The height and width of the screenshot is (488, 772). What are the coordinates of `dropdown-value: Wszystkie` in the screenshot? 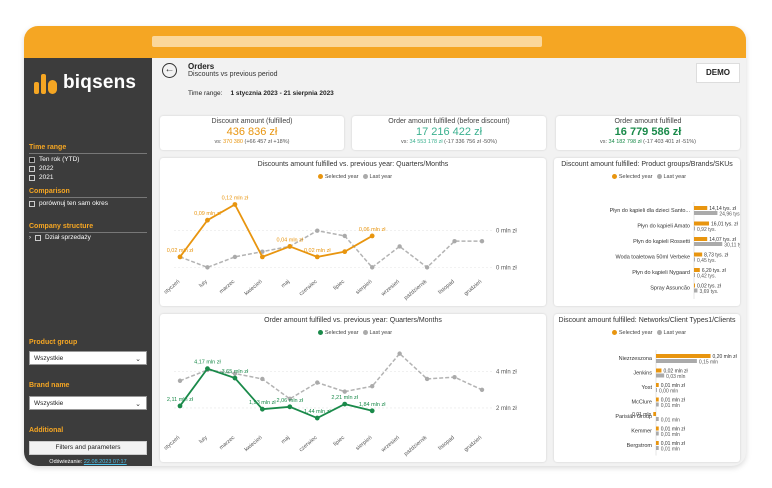 It's located at (49, 403).